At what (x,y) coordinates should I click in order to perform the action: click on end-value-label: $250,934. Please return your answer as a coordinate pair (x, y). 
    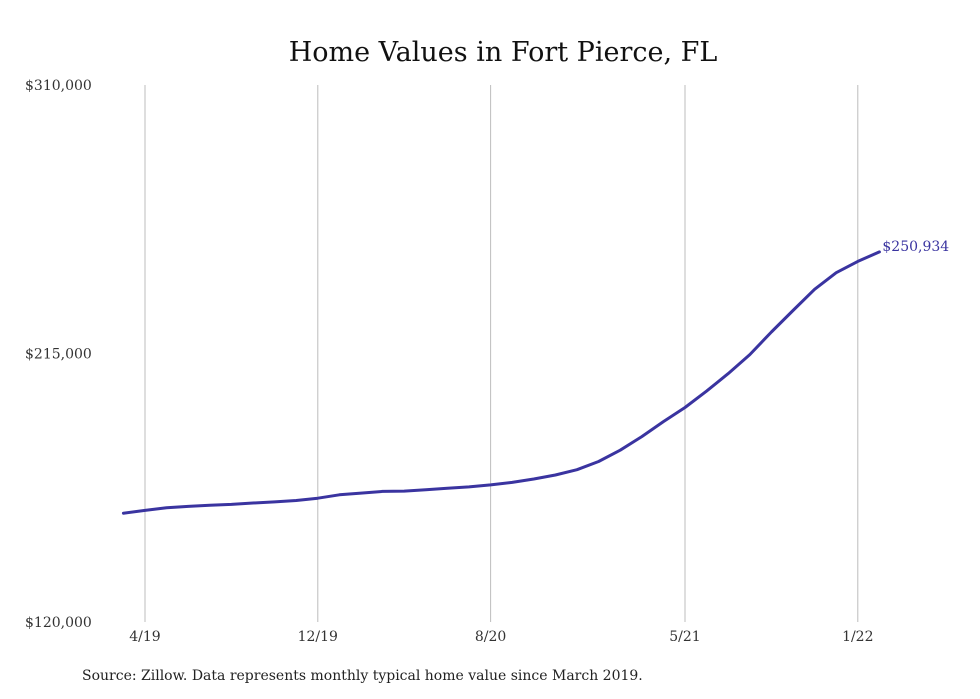
    Looking at the image, I should click on (915, 247).